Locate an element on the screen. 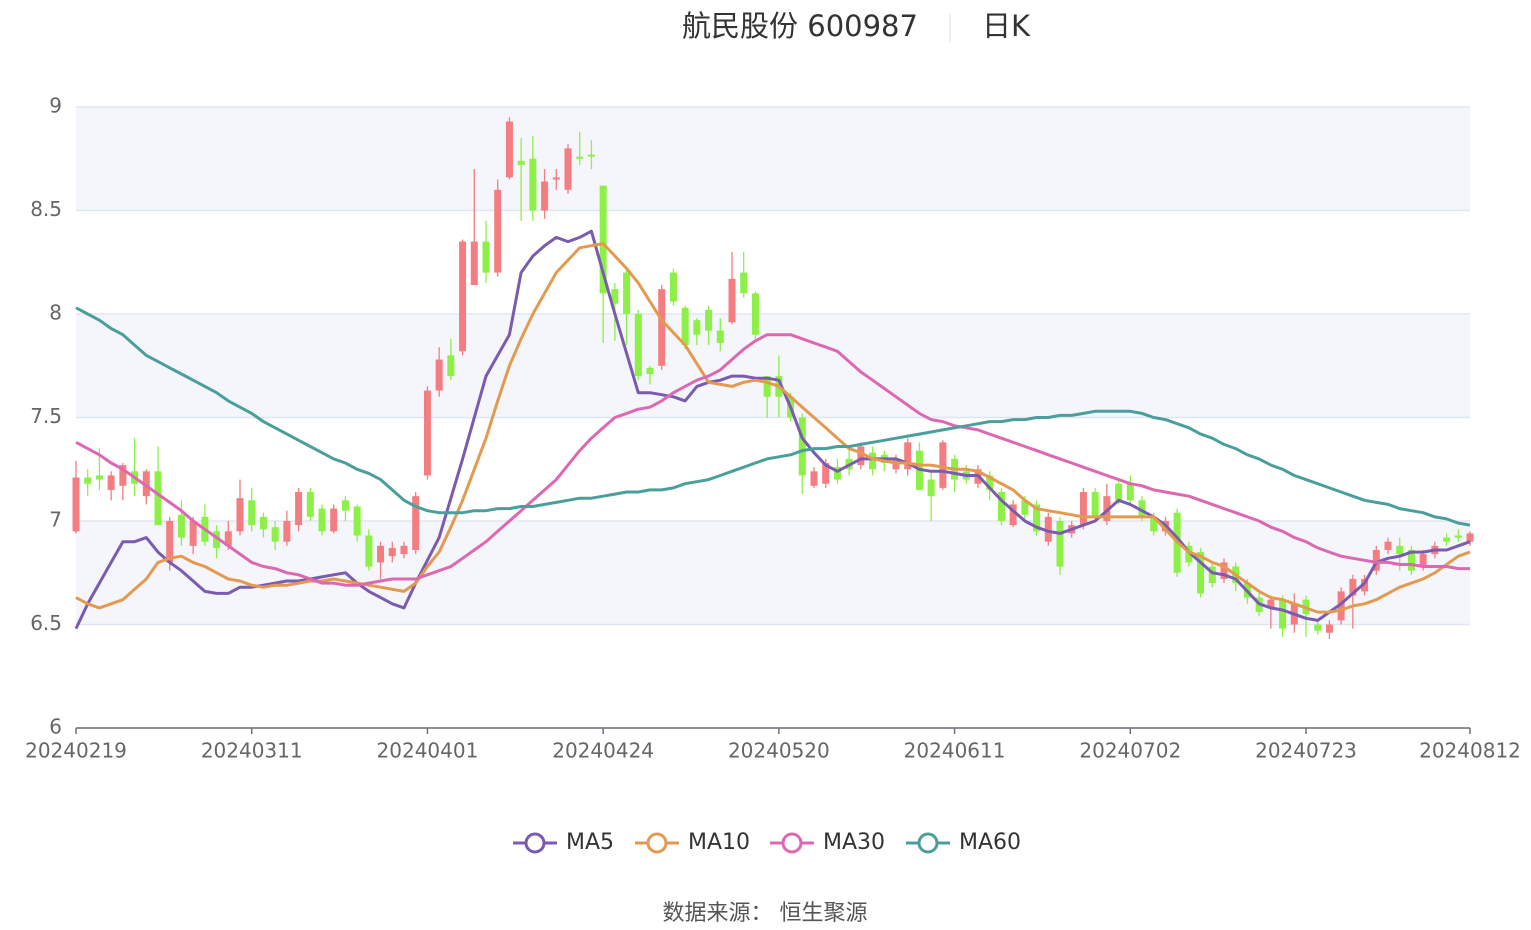  y-tick-label: 7 is located at coordinates (55, 520).